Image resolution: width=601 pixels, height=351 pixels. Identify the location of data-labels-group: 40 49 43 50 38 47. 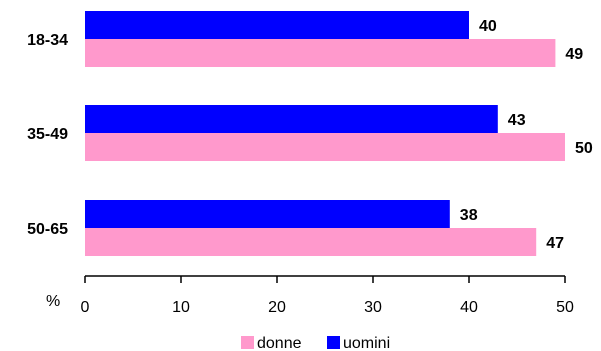
(526, 135).